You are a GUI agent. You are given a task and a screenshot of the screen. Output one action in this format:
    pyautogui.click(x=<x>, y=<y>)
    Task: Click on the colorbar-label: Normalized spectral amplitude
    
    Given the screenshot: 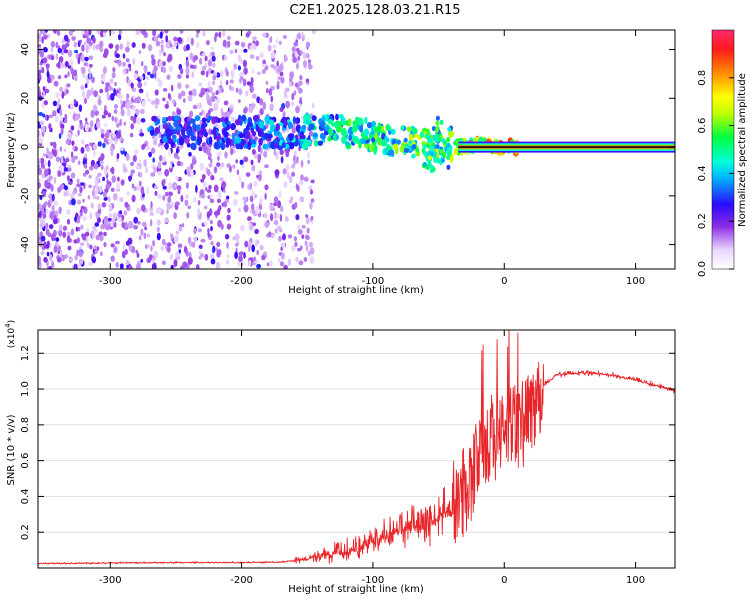 What is the action you would take?
    pyautogui.click(x=742, y=150)
    